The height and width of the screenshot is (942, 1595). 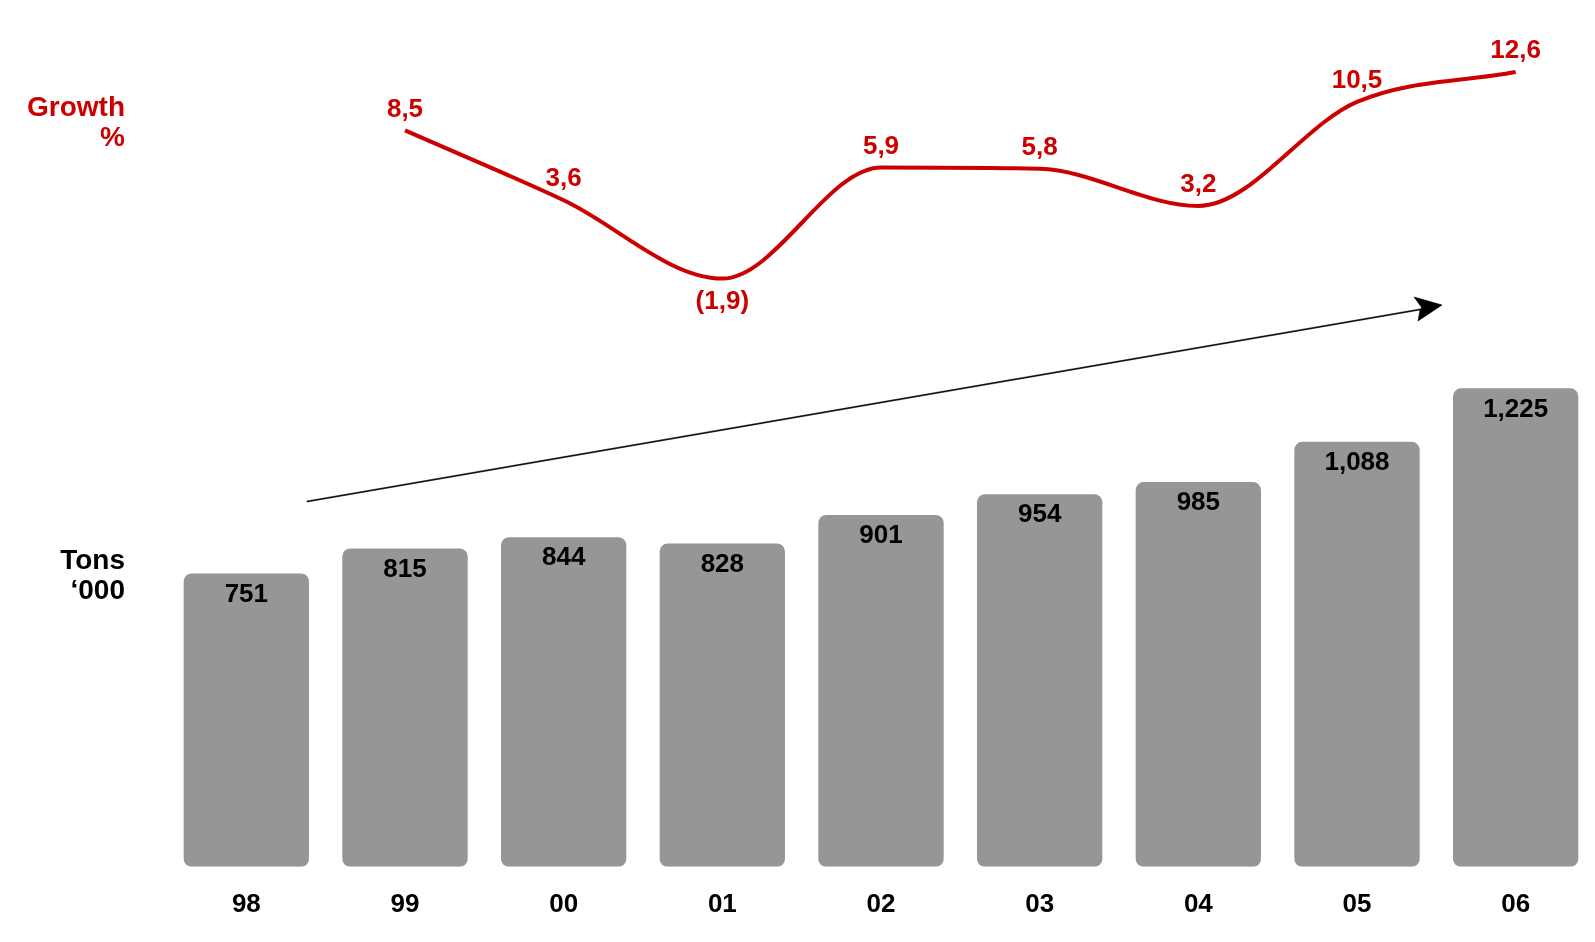 What do you see at coordinates (881, 902) in the screenshot?
I see `x-tick-label: 02` at bounding box center [881, 902].